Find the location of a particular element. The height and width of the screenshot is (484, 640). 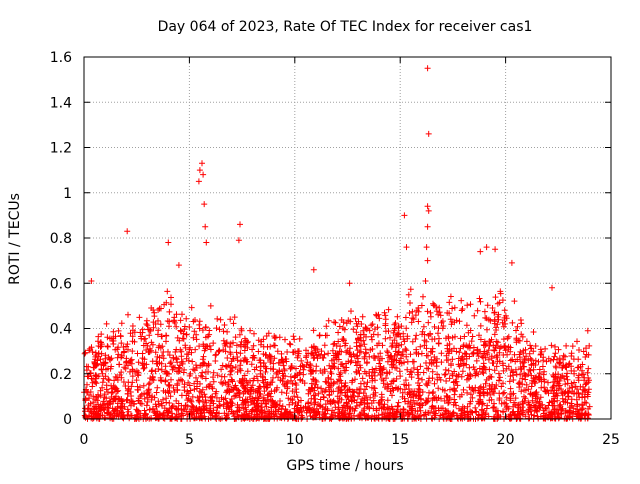

x-axis-label: GPS time / hours is located at coordinates (344, 466).